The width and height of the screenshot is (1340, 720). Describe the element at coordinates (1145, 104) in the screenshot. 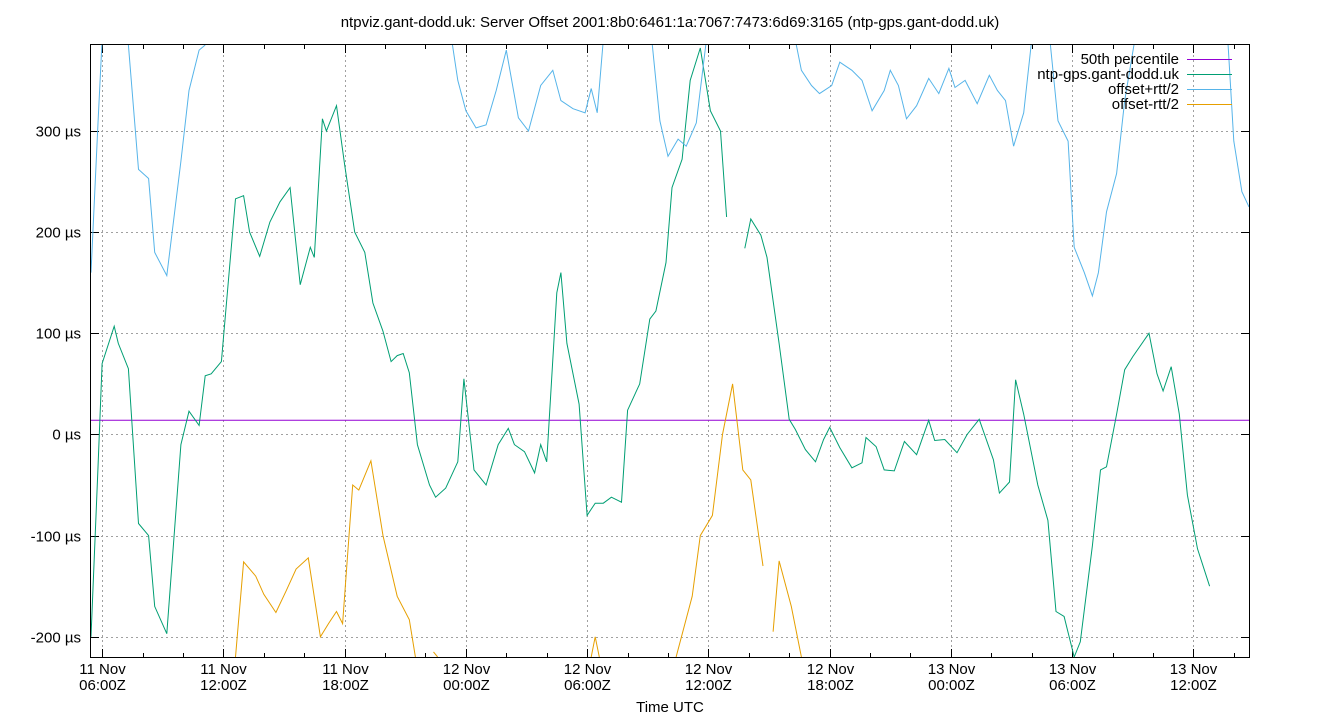

I see `legend-label: offset-rtt/2` at that location.